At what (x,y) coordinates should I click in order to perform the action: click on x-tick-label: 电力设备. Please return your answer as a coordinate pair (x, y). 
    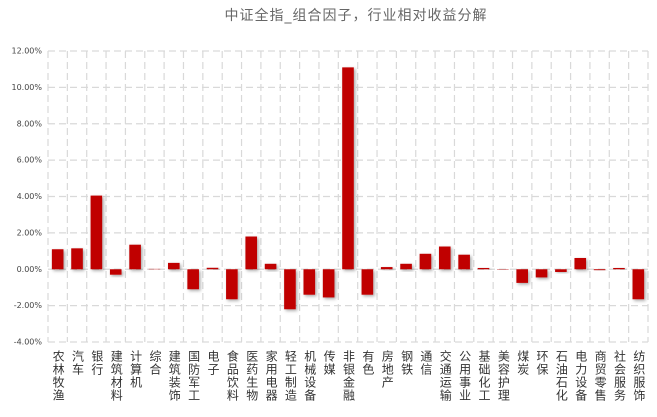
    Looking at the image, I should click on (581, 376).